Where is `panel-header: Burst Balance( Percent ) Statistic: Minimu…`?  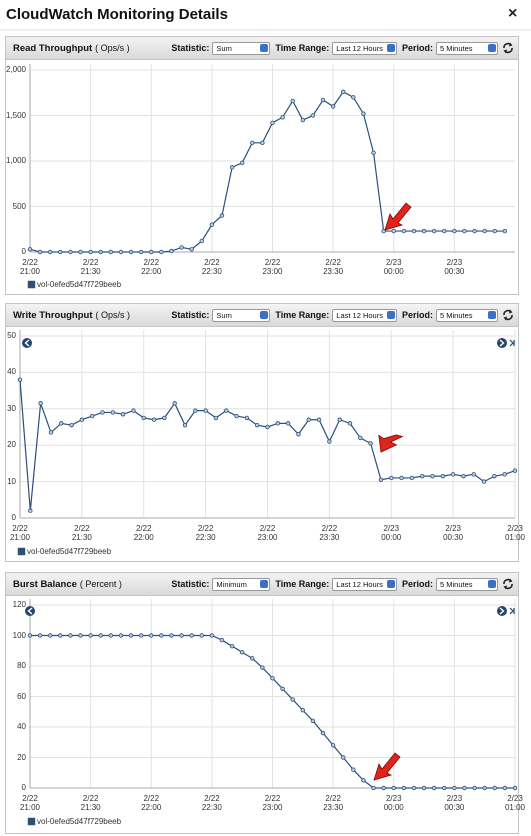 panel-header: Burst Balance( Percent ) Statistic: Minimu… is located at coordinates (262, 584).